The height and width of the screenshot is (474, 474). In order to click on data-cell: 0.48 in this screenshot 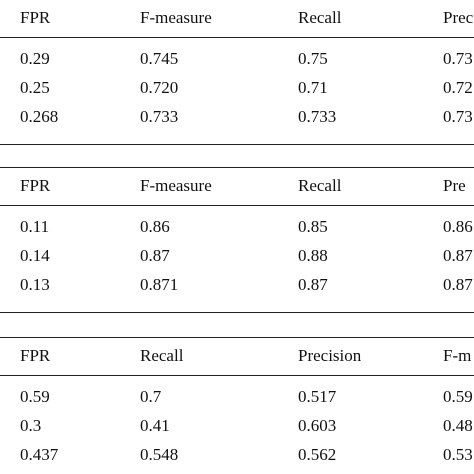, I will do `click(458, 425)`.